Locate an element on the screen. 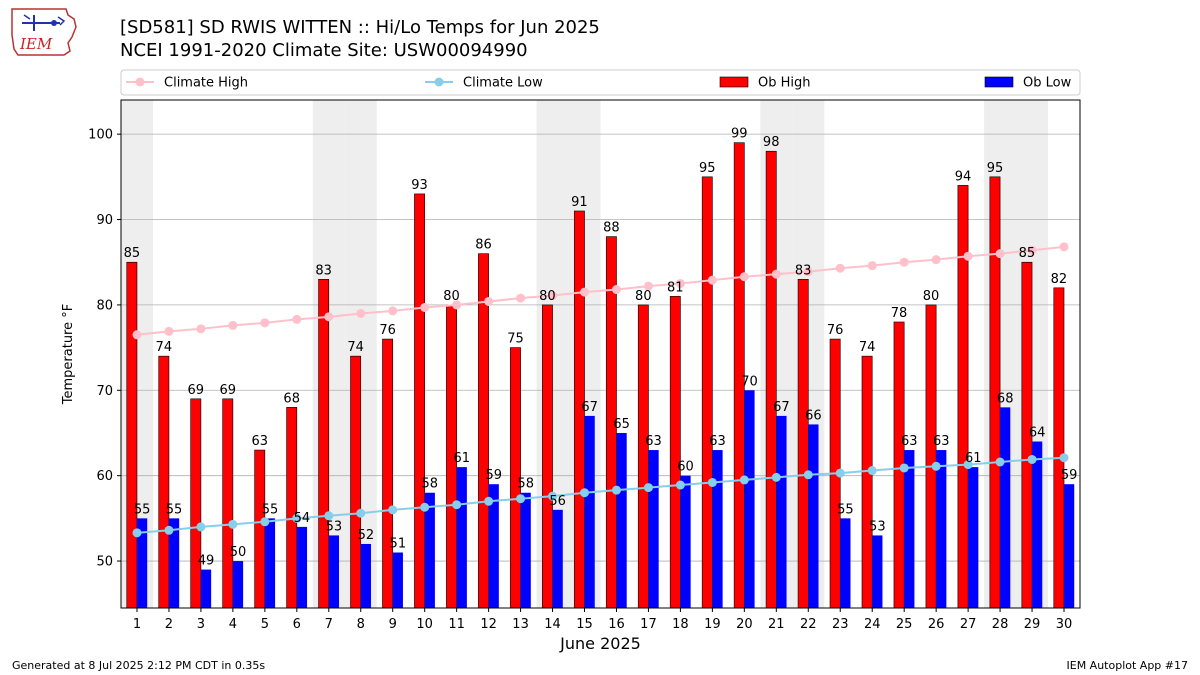  x-tick-label: 21 is located at coordinates (776, 624).